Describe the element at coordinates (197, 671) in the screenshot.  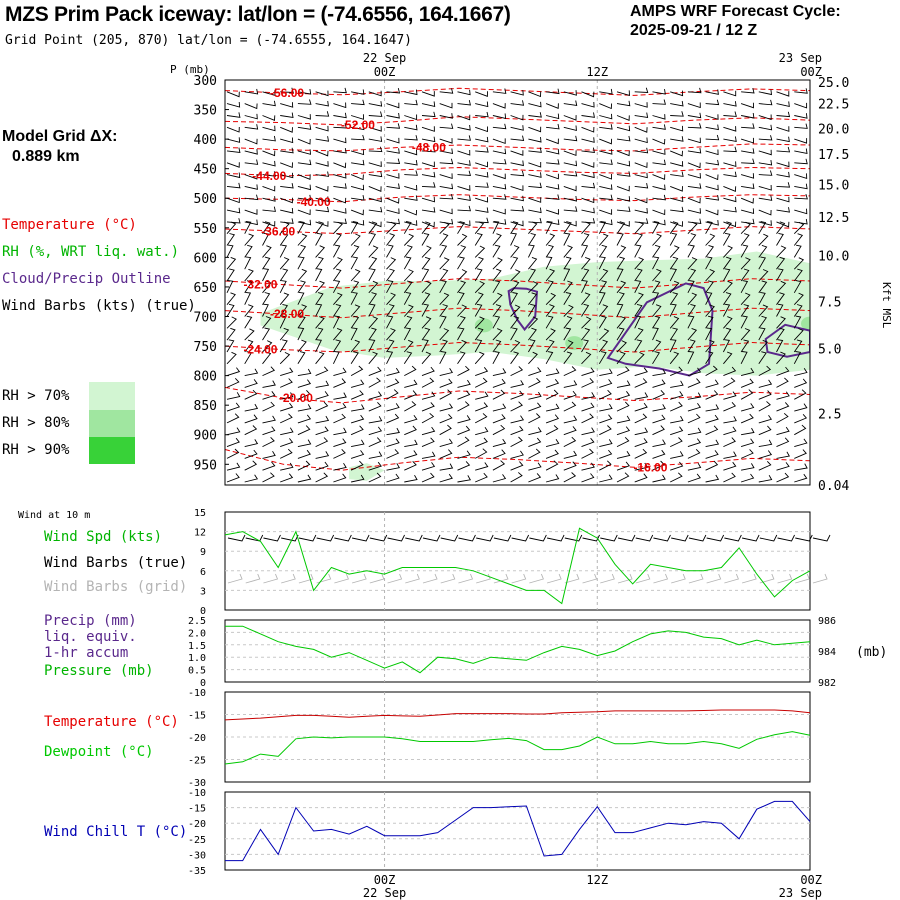
I see `precip_pressure-ytick-label: 0.5` at that location.